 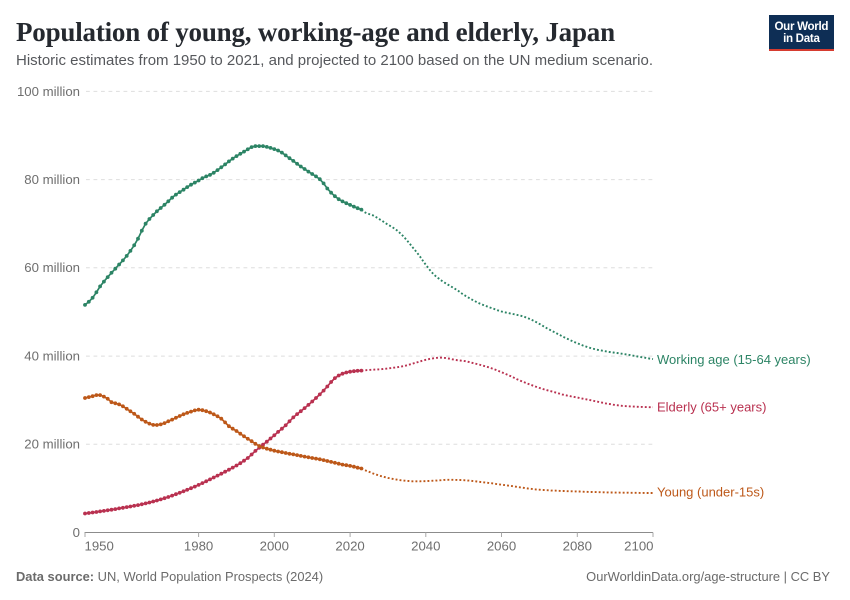 I want to click on svg-text: 100 million, so click(x=48, y=91).